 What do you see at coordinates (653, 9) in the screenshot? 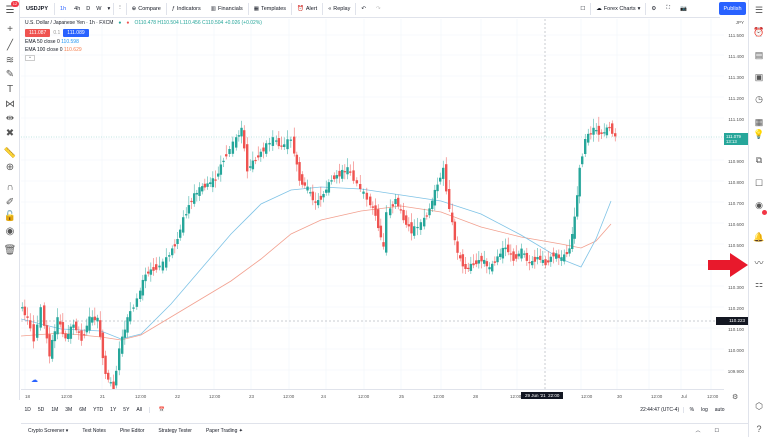
I see `settings-button: ⚙` at bounding box center [653, 9].